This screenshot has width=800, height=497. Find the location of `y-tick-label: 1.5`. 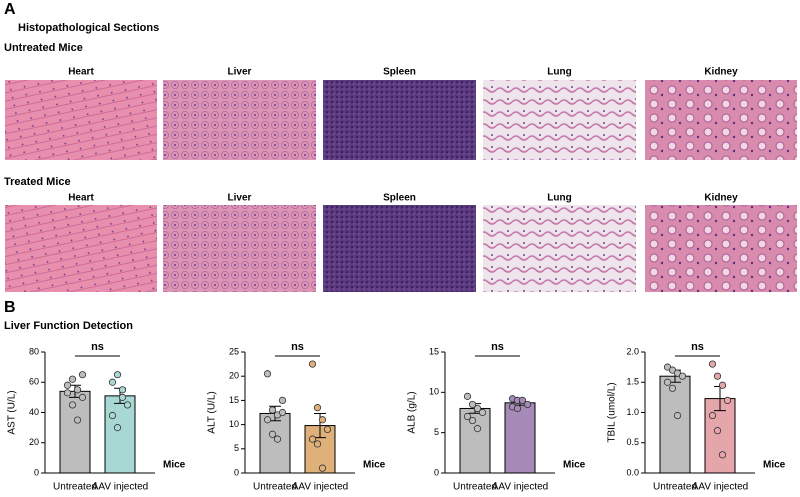

y-tick-label: 1.5 is located at coordinates (632, 382).